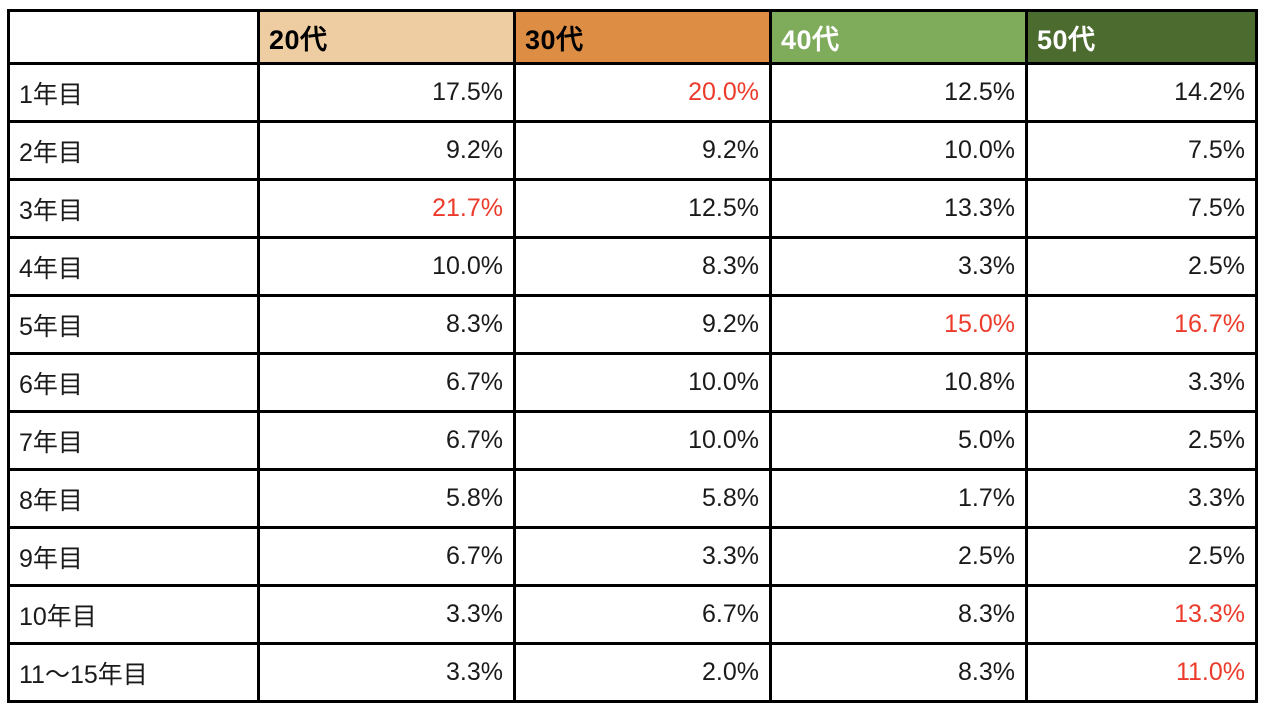 The height and width of the screenshot is (712, 1264). I want to click on row-label: 9年目, so click(133, 556).